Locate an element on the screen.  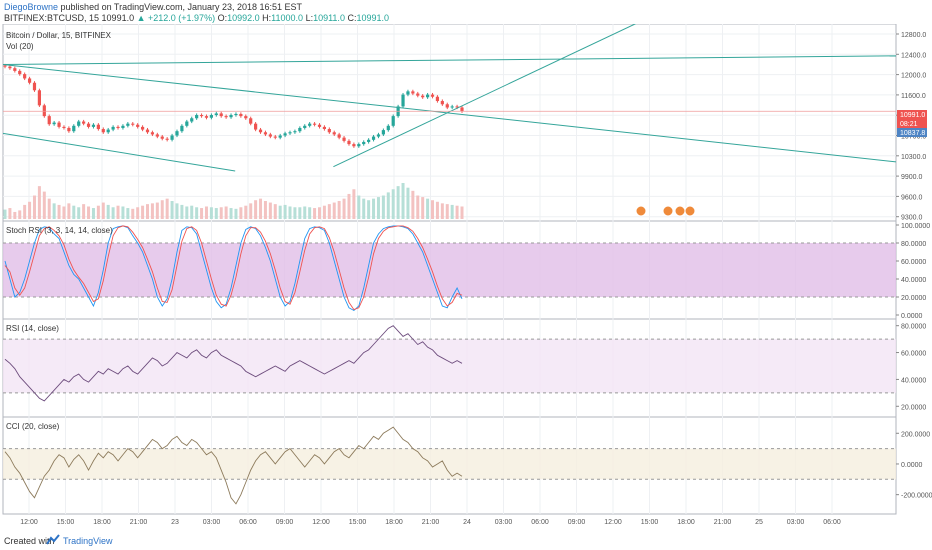
y-tick-label: 40.0000 is located at coordinates (913, 380).